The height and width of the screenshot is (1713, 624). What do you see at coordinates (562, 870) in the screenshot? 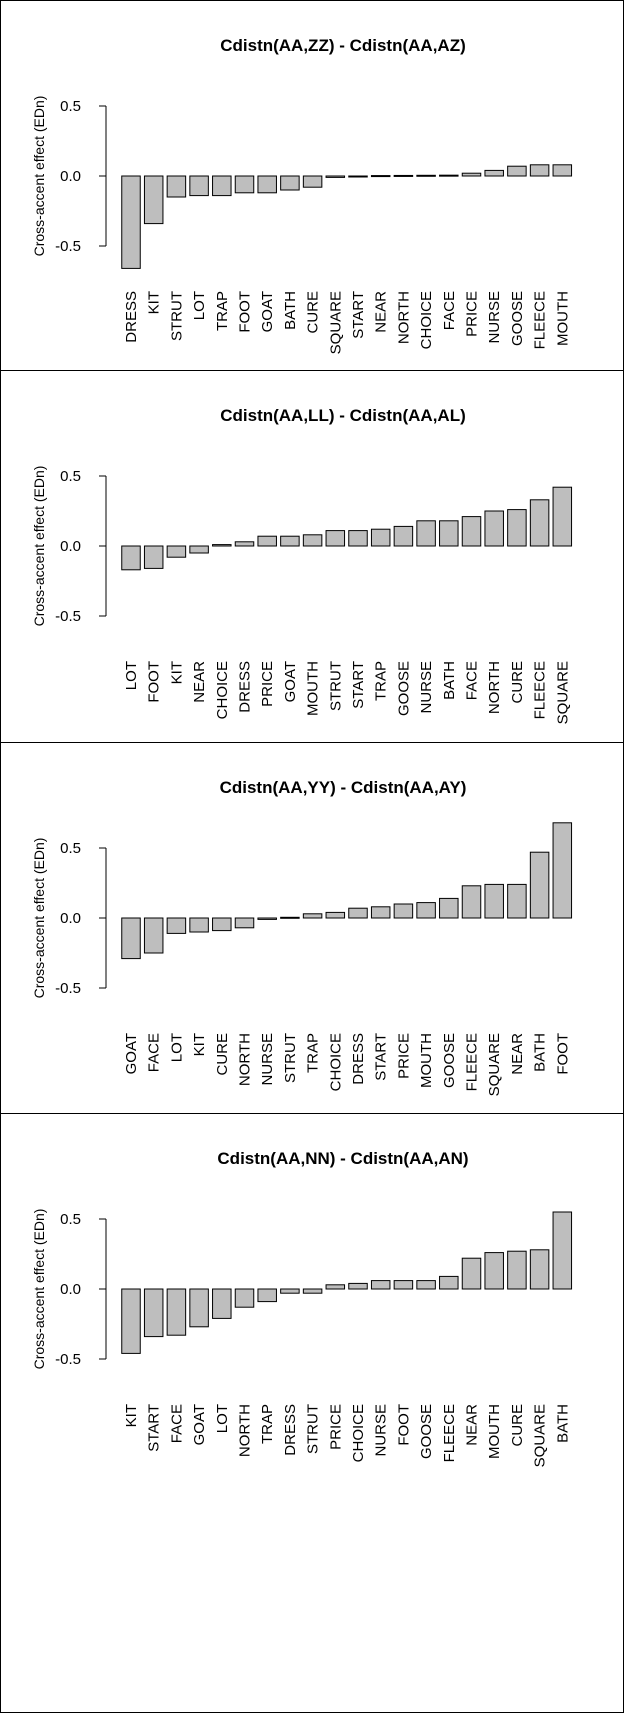
I see `bar-foot` at bounding box center [562, 870].